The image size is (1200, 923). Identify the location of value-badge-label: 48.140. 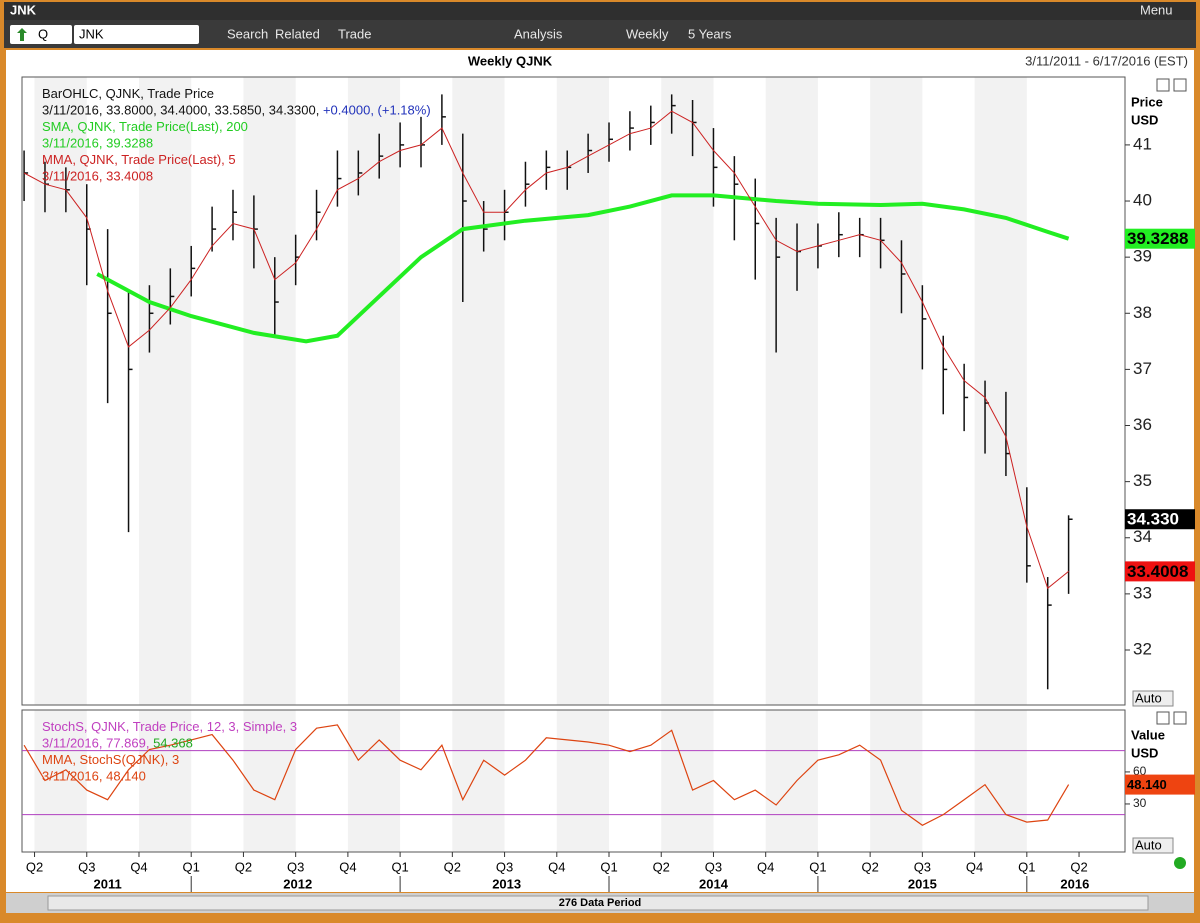
(1147, 784).